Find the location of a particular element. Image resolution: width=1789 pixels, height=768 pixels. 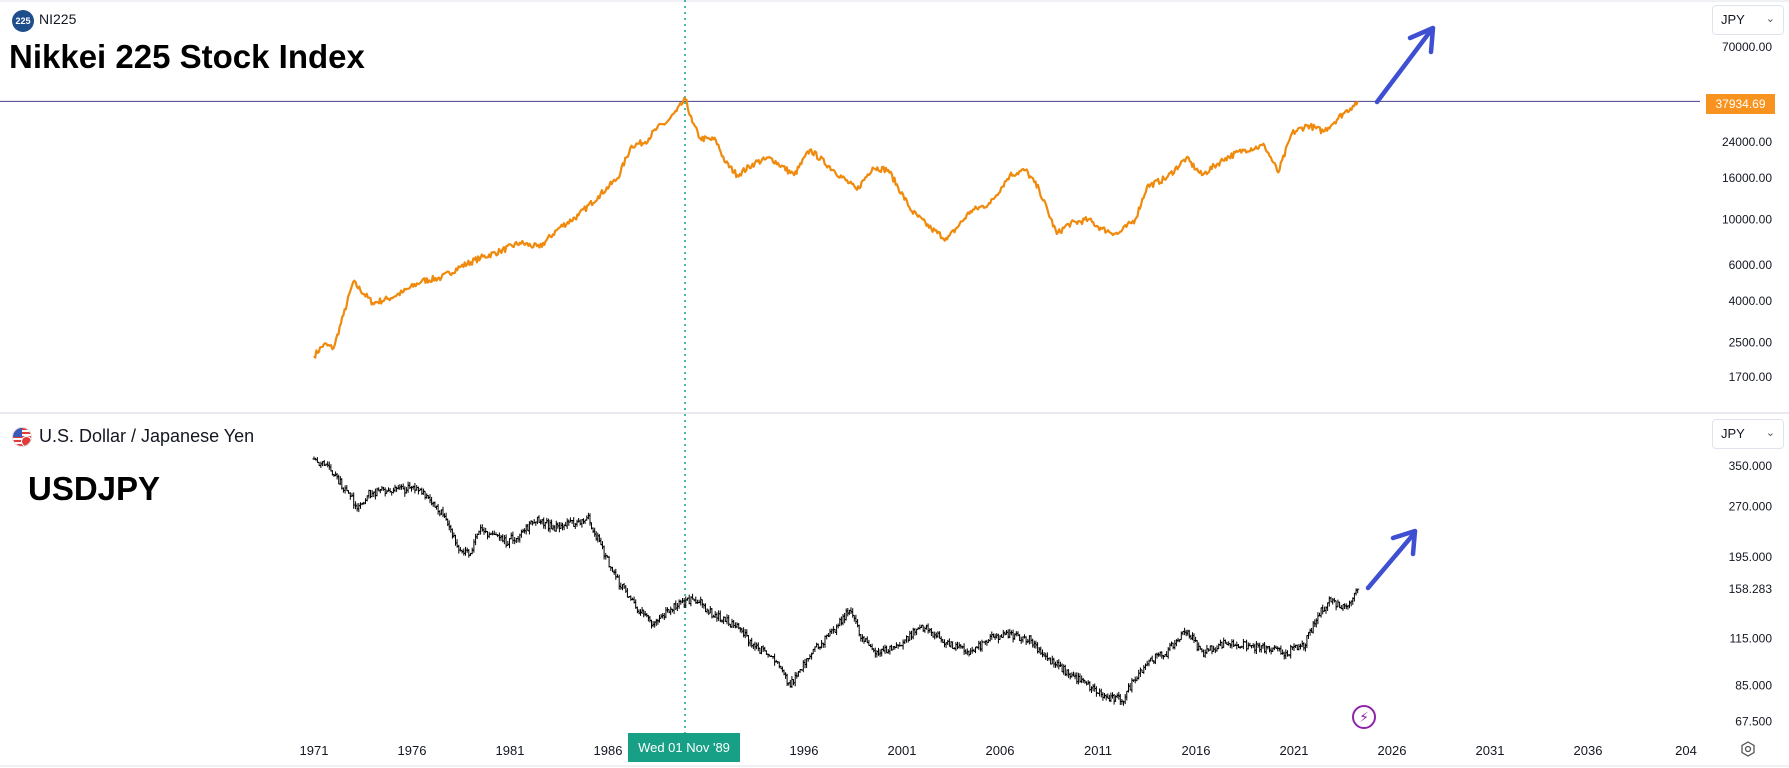

y-tick-label: 158.283 is located at coordinates (1751, 589).